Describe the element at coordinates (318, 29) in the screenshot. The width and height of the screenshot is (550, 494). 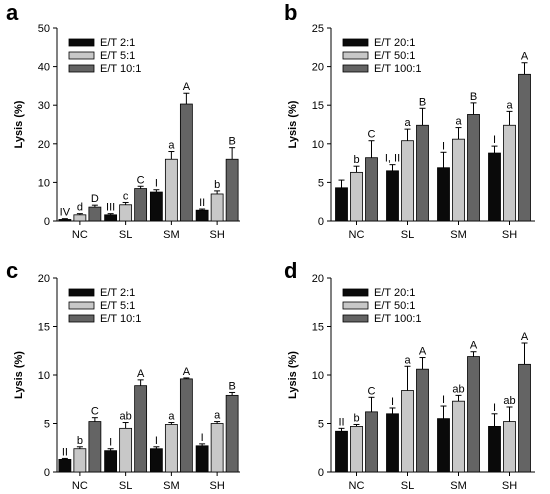
I see `y-tick-label: 25` at that location.